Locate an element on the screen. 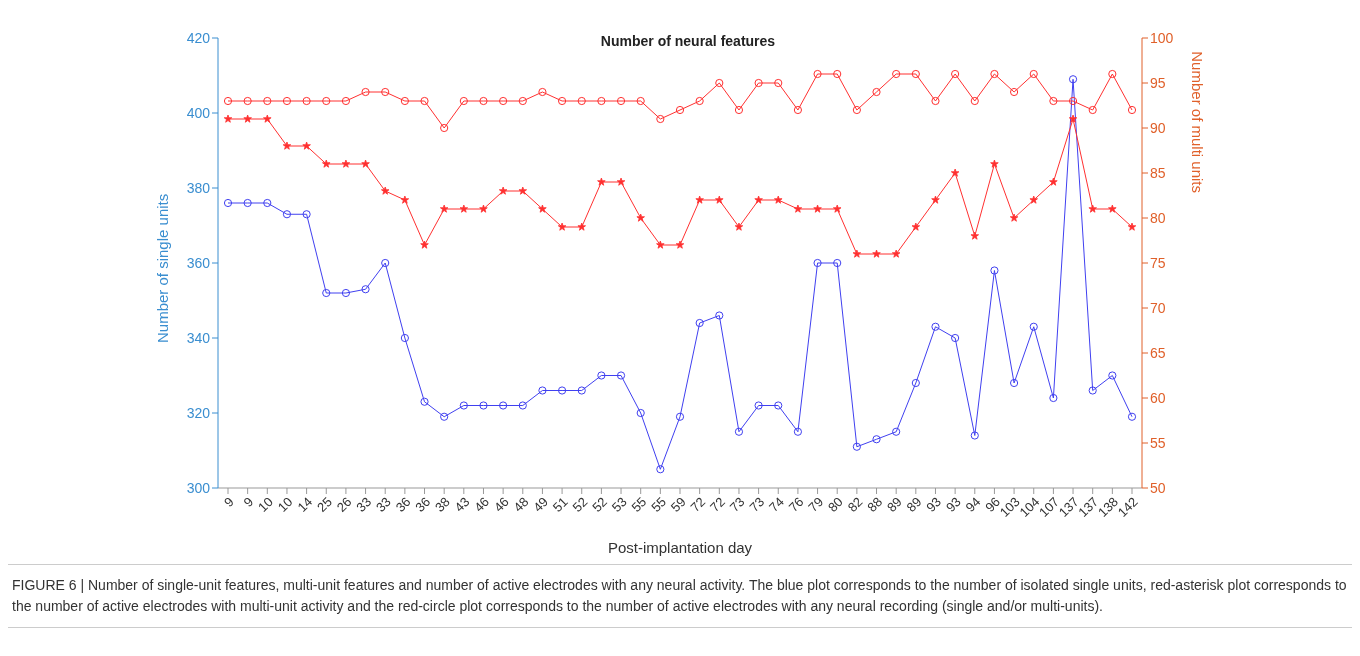 Image resolution: width=1360 pixels, height=656 pixels. y2-tick-label: 70 is located at coordinates (1158, 307).